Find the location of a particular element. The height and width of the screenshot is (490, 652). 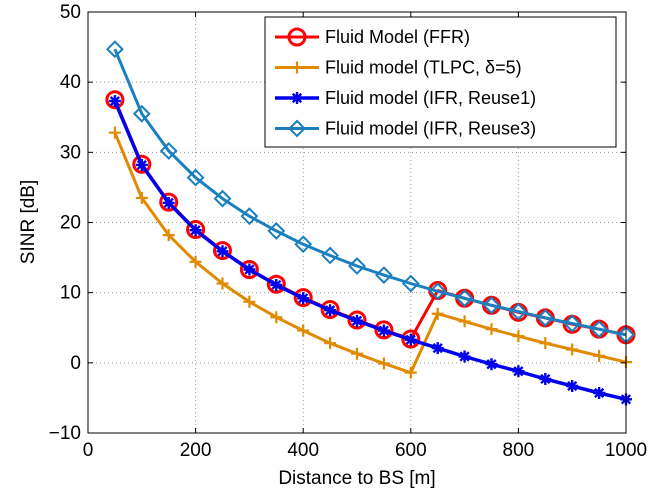

x-tick-label: 1000 is located at coordinates (626, 450).